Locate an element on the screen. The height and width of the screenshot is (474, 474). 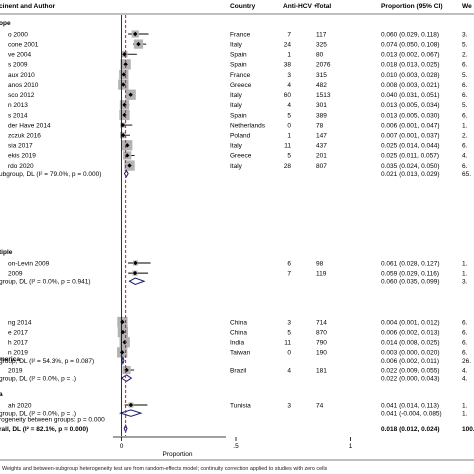
subtotal-ci: 0.022 (0.000, 0.043) is located at coordinates (410, 378).